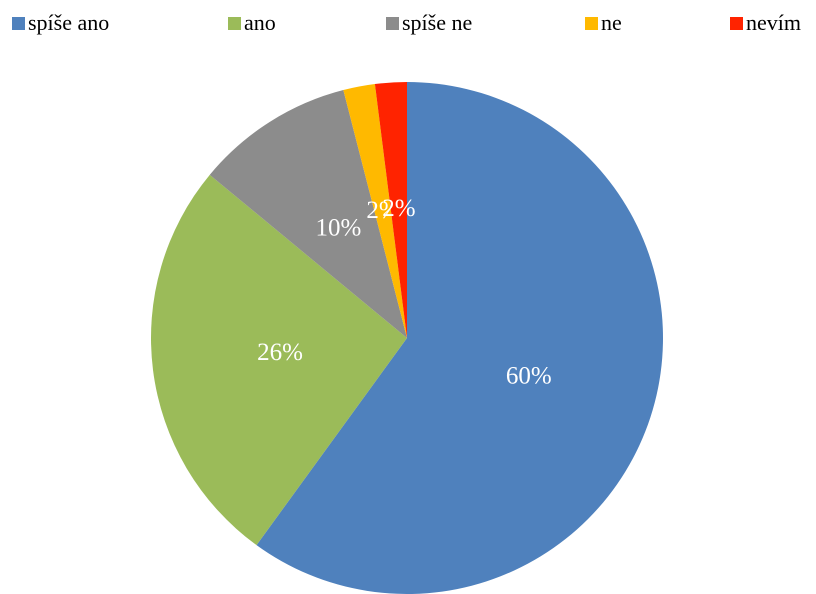 The image size is (816, 594). What do you see at coordinates (773, 22) in the screenshot?
I see `legend-label: nevím` at bounding box center [773, 22].